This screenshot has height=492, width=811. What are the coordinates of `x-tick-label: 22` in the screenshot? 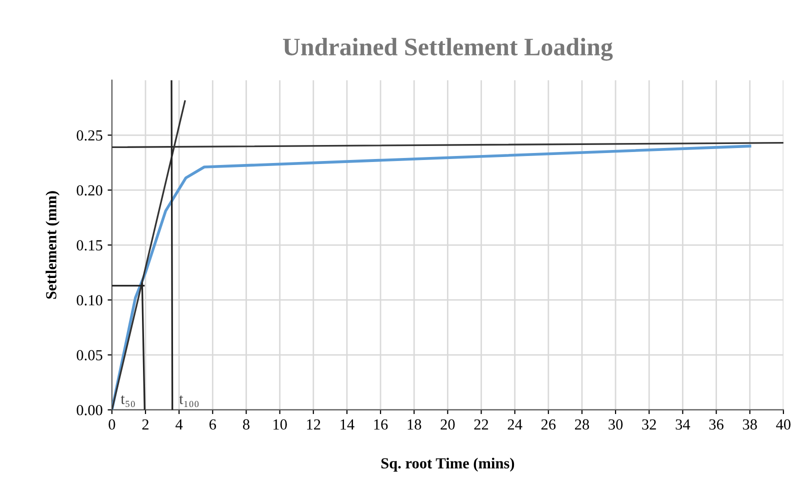 It's located at (481, 424).